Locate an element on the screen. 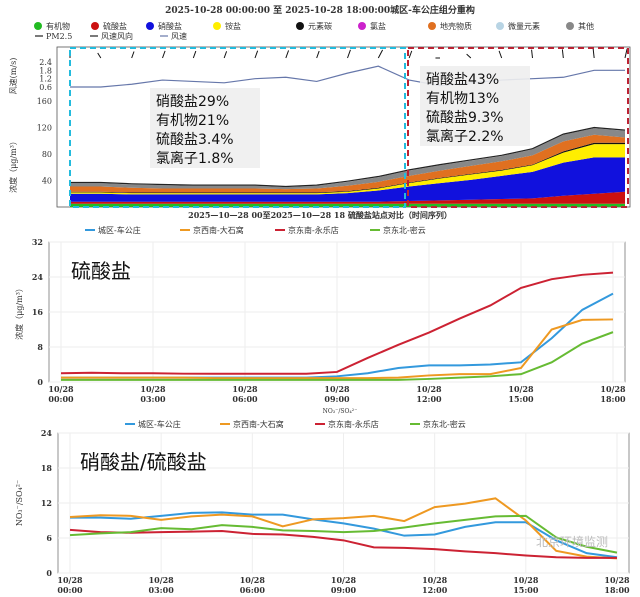  legend-label-0: 有机物 is located at coordinates (58, 26).